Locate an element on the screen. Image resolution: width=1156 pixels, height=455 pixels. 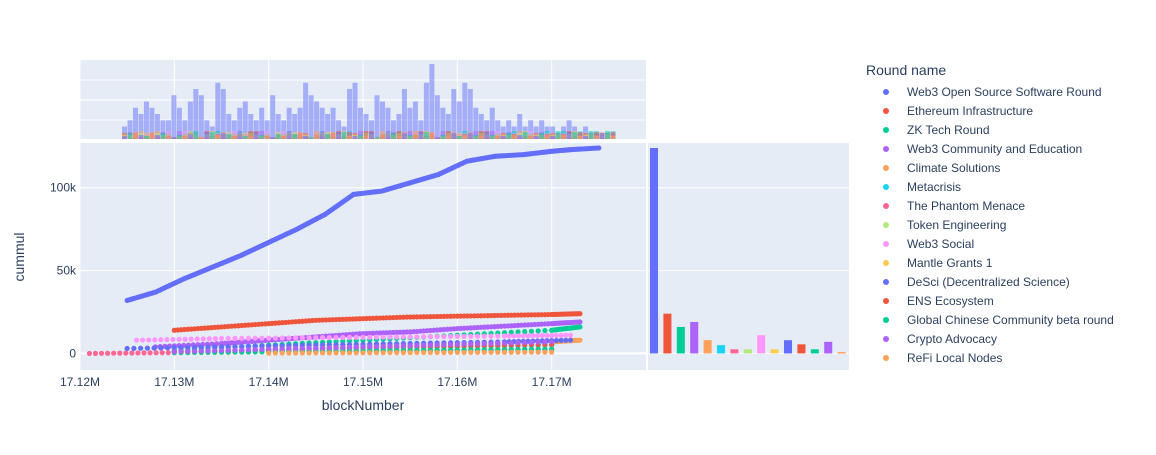
legend-item: The Phantom Menace is located at coordinates (1008, 205).